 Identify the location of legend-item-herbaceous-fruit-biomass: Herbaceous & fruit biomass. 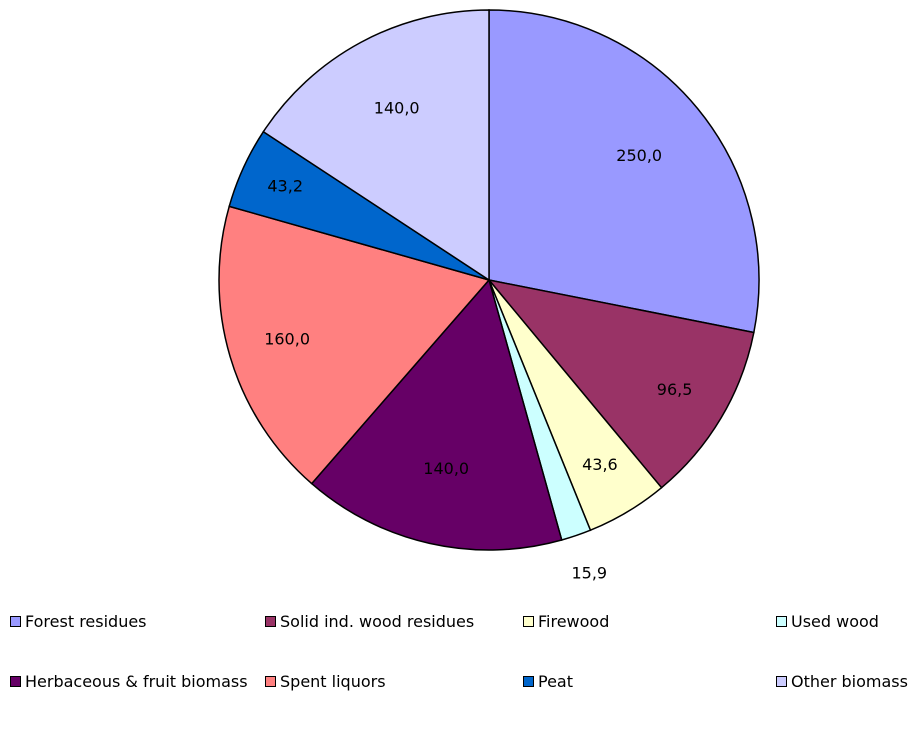
(129, 681).